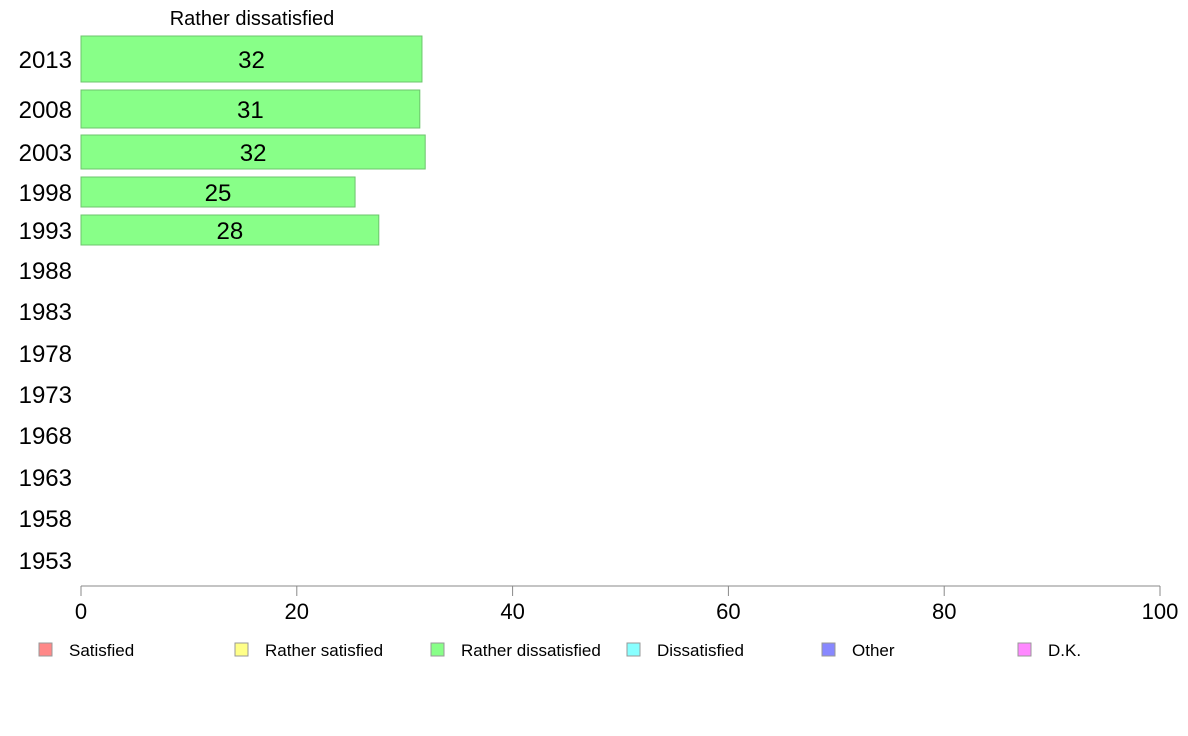 The height and width of the screenshot is (736, 1188). I want to click on legend-label-rather-dissatisfied: Rather dissatisfied, so click(531, 650).